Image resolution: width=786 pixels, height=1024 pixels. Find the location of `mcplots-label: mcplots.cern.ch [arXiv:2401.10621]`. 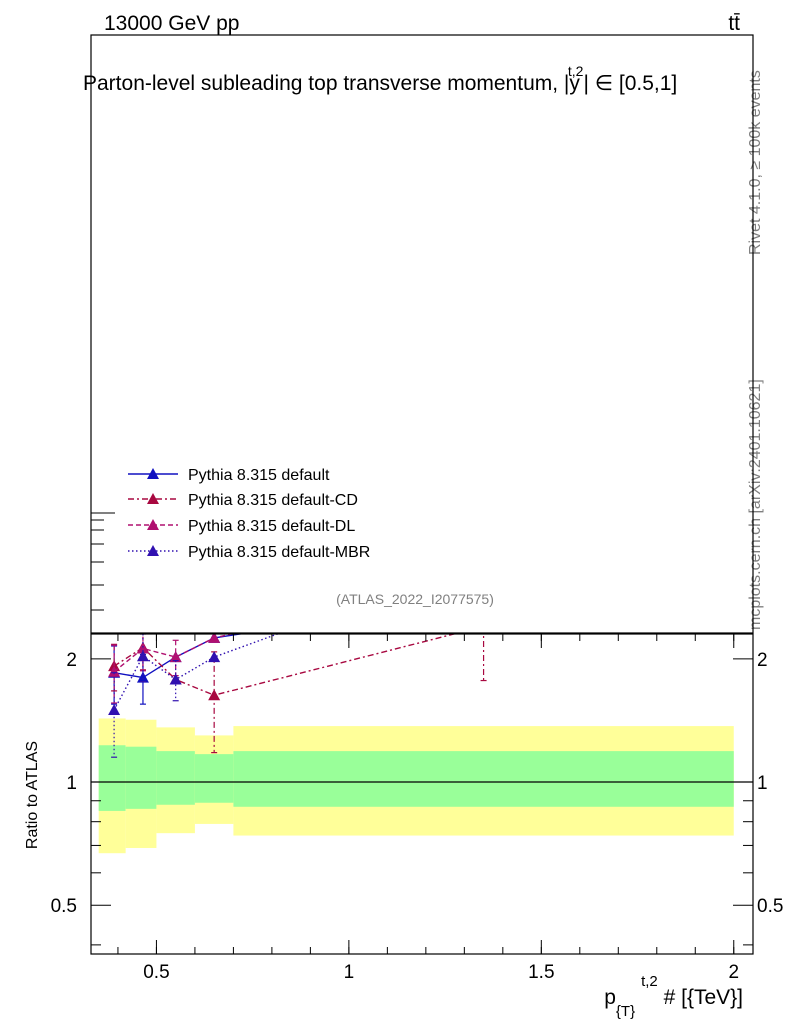

mcplots-label: mcplots.cern.ch [arXiv:2401.10621] is located at coordinates (755, 504).